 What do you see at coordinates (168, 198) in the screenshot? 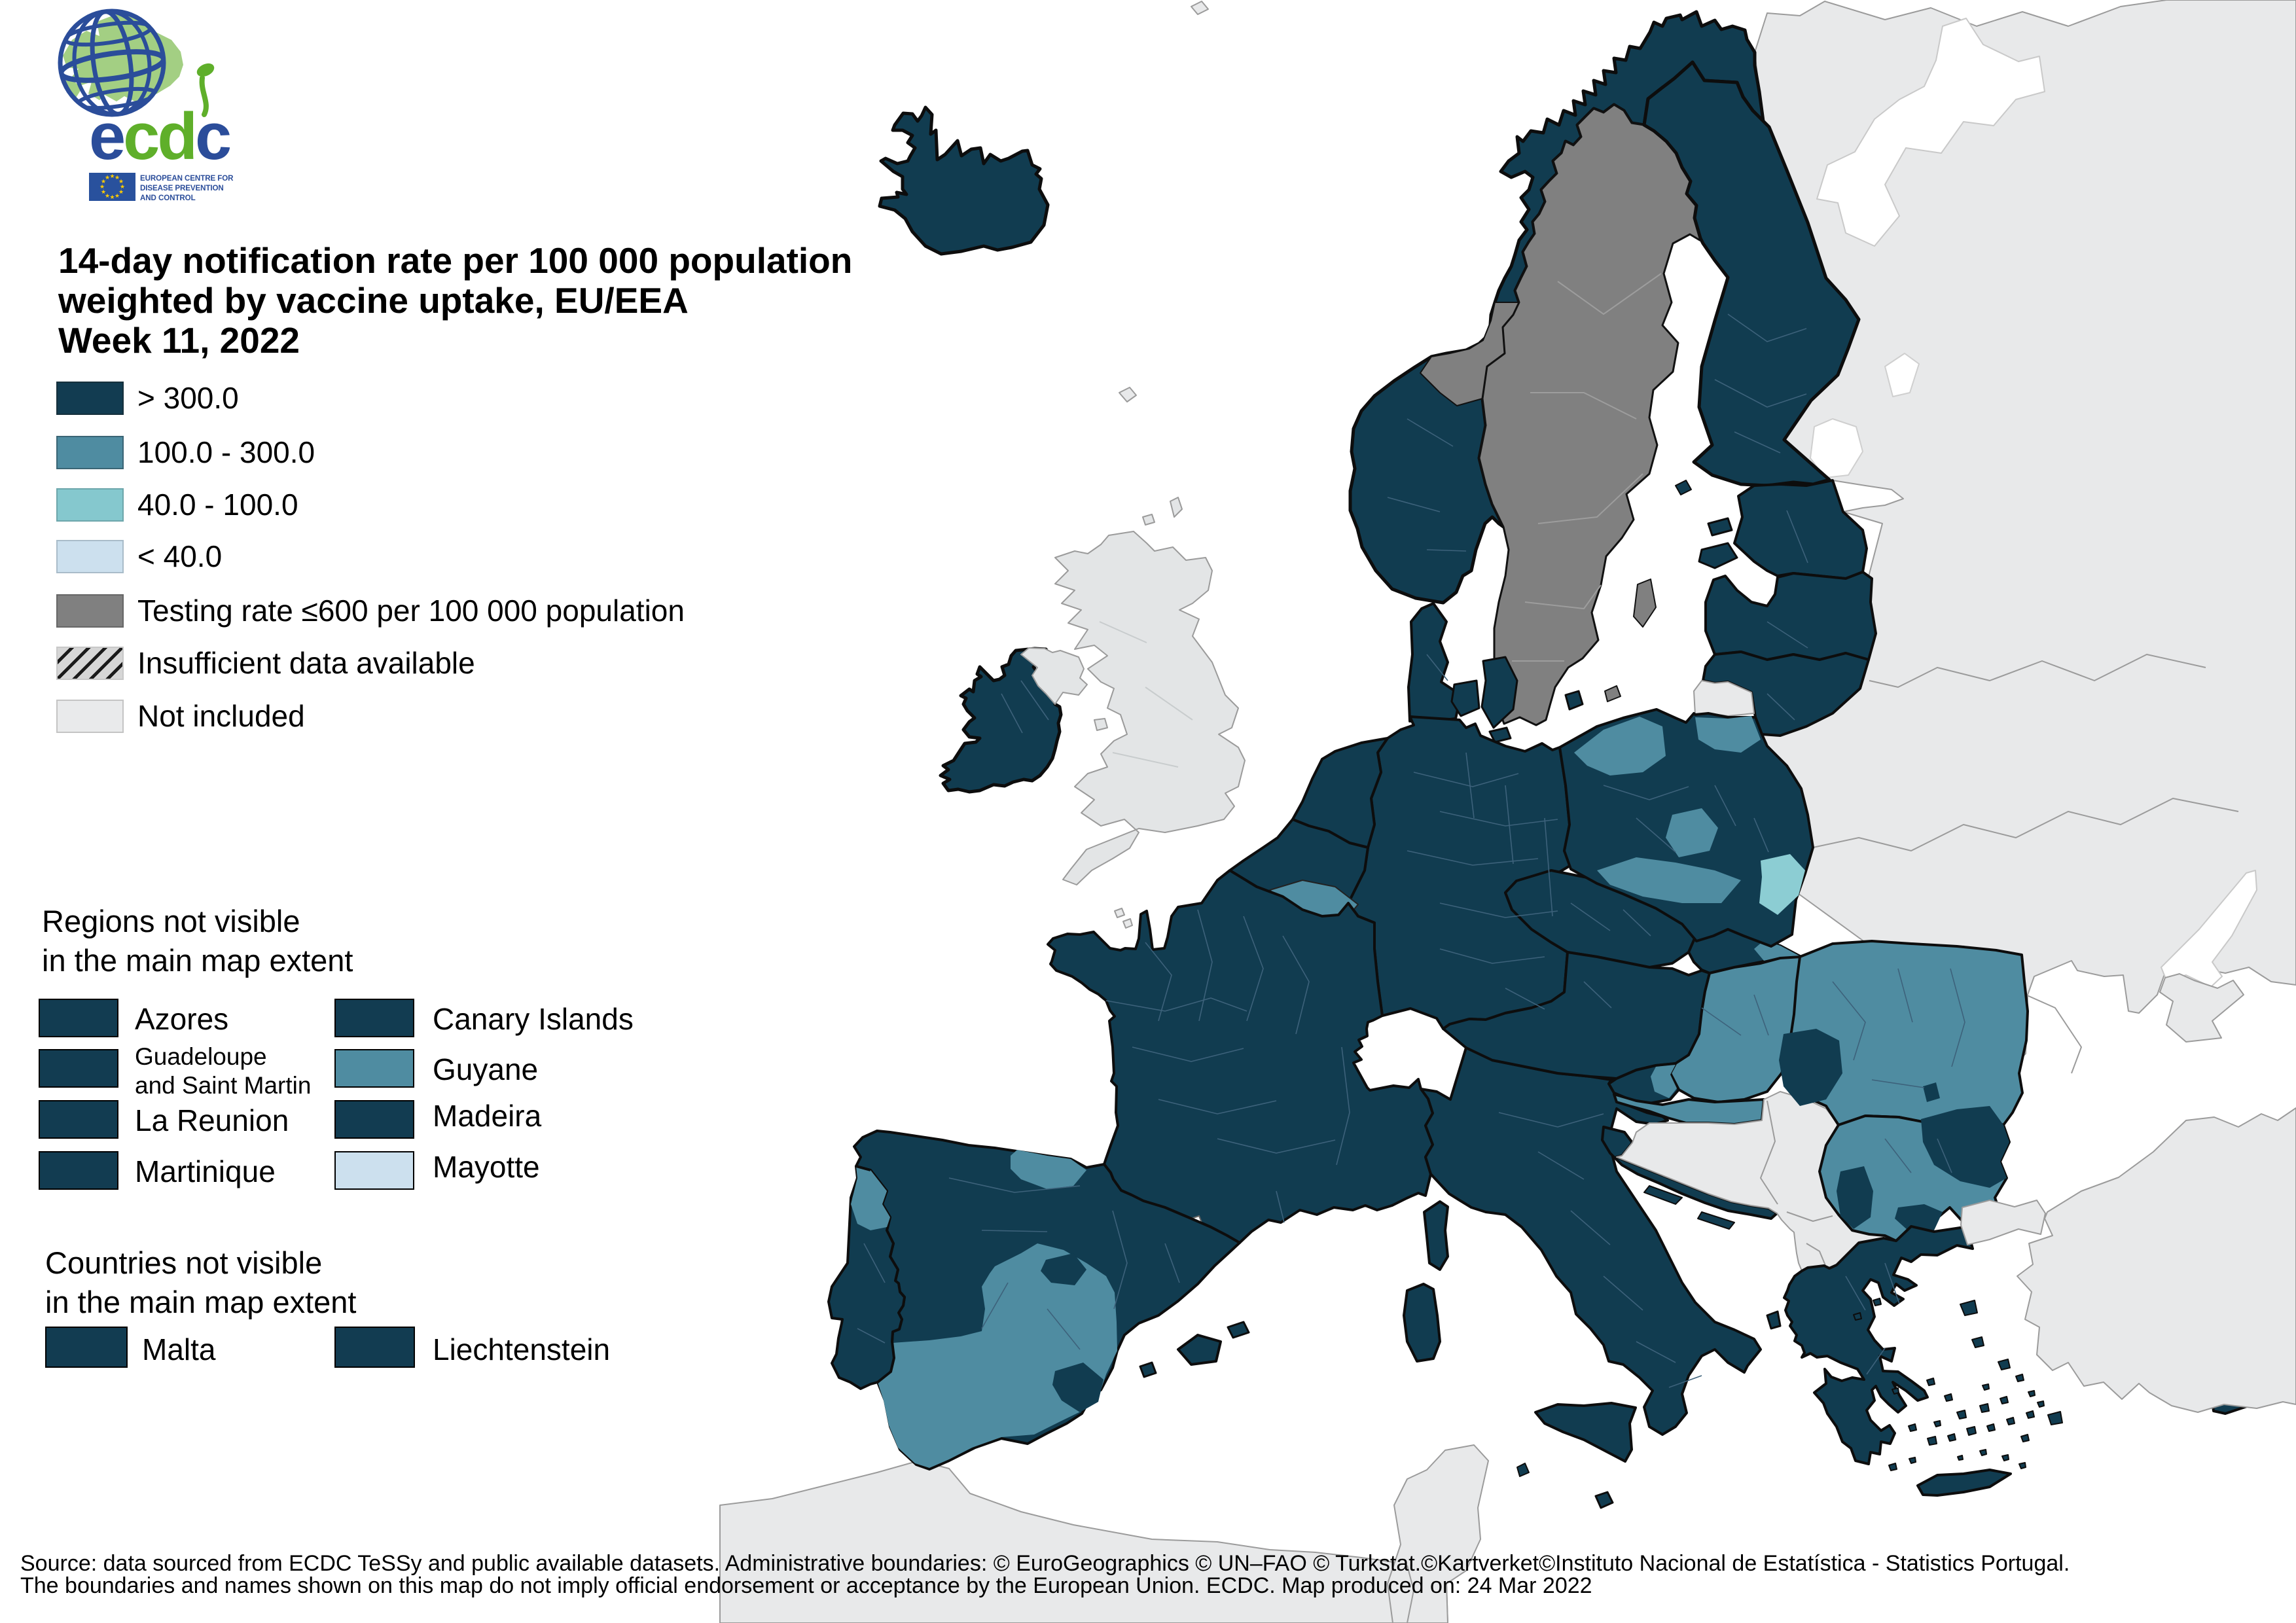
I see `svg-text: AND CONTROL` at bounding box center [168, 198].